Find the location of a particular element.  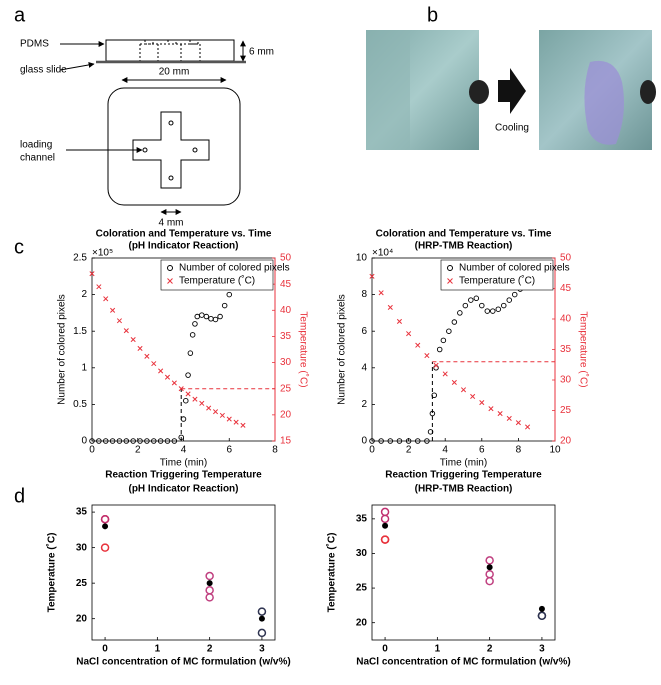

panel-label: a is located at coordinates (20, 15).